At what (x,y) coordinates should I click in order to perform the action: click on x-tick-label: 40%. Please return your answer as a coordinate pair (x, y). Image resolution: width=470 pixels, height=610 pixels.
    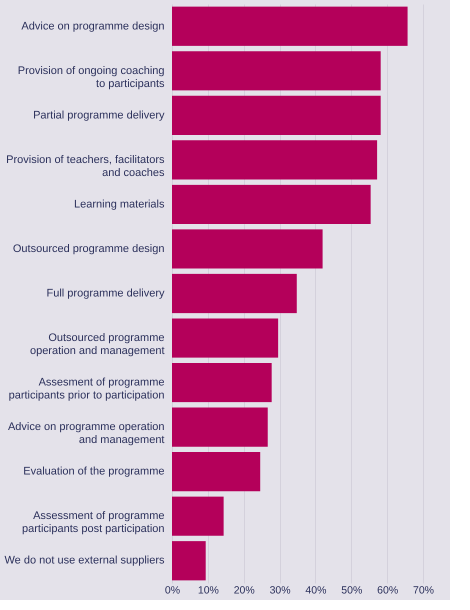
    Looking at the image, I should click on (315, 590).